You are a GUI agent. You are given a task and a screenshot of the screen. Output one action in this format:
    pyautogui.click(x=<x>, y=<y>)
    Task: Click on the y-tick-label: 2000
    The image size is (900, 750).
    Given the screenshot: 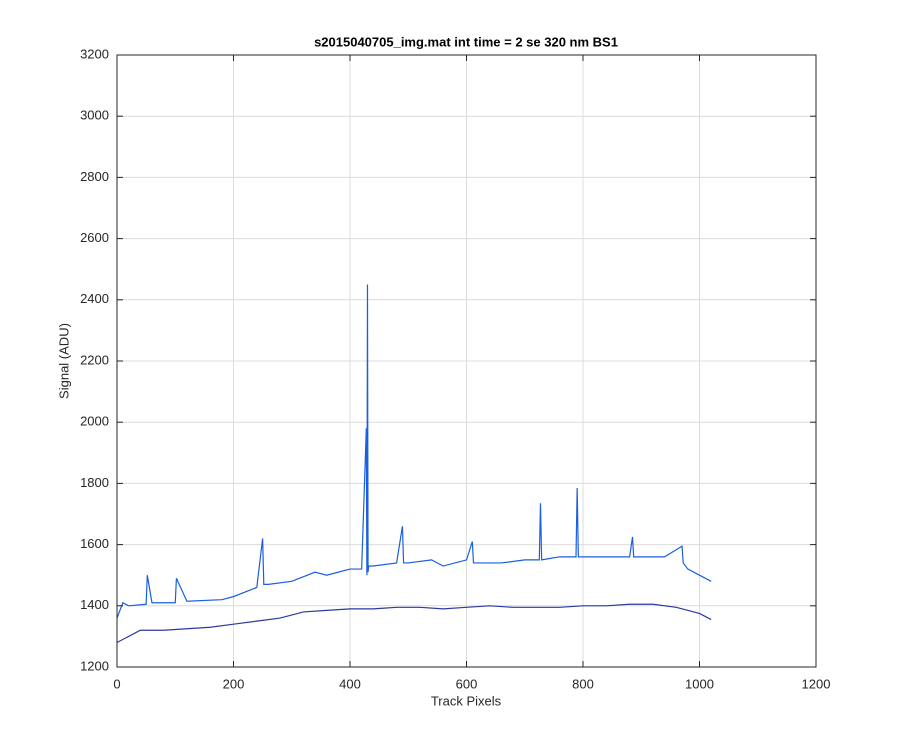 What is the action you would take?
    pyautogui.click(x=94, y=421)
    